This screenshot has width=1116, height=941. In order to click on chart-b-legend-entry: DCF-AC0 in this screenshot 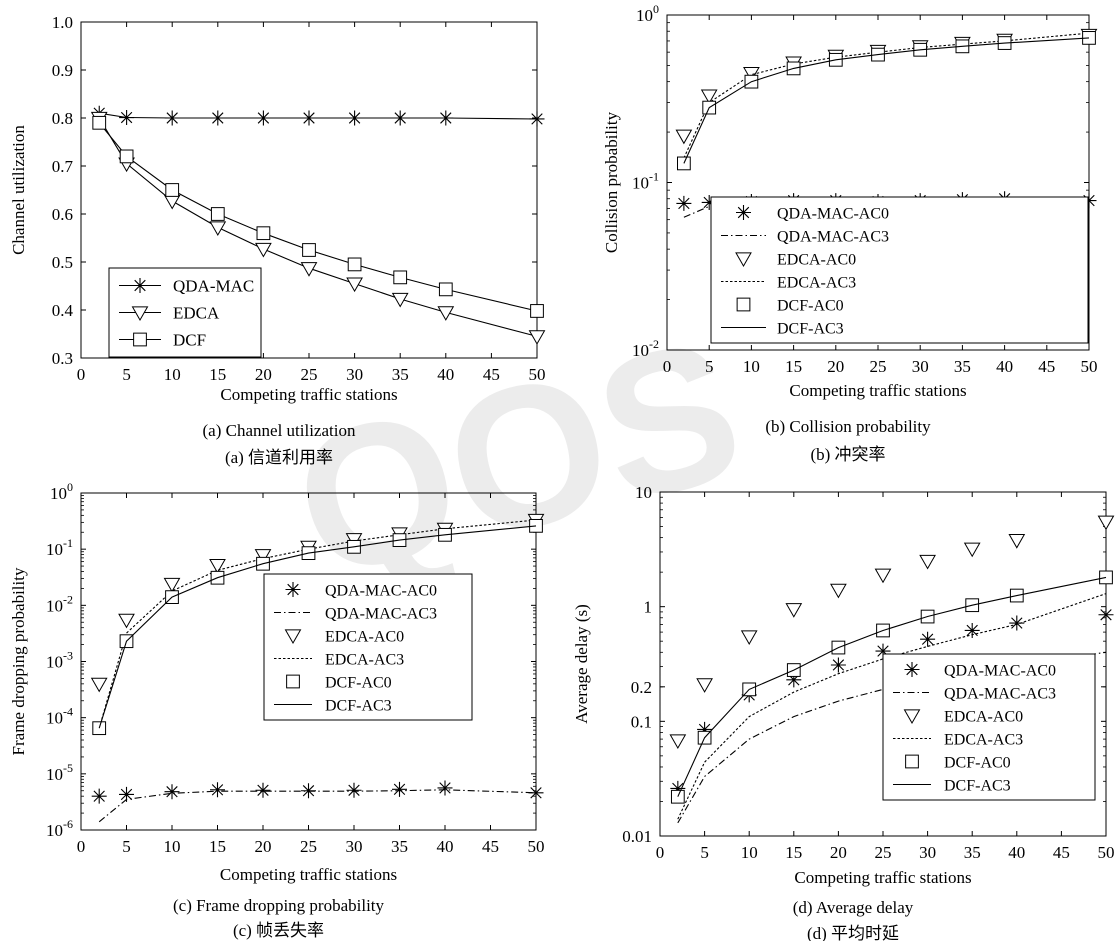, I will do `click(810, 306)`.